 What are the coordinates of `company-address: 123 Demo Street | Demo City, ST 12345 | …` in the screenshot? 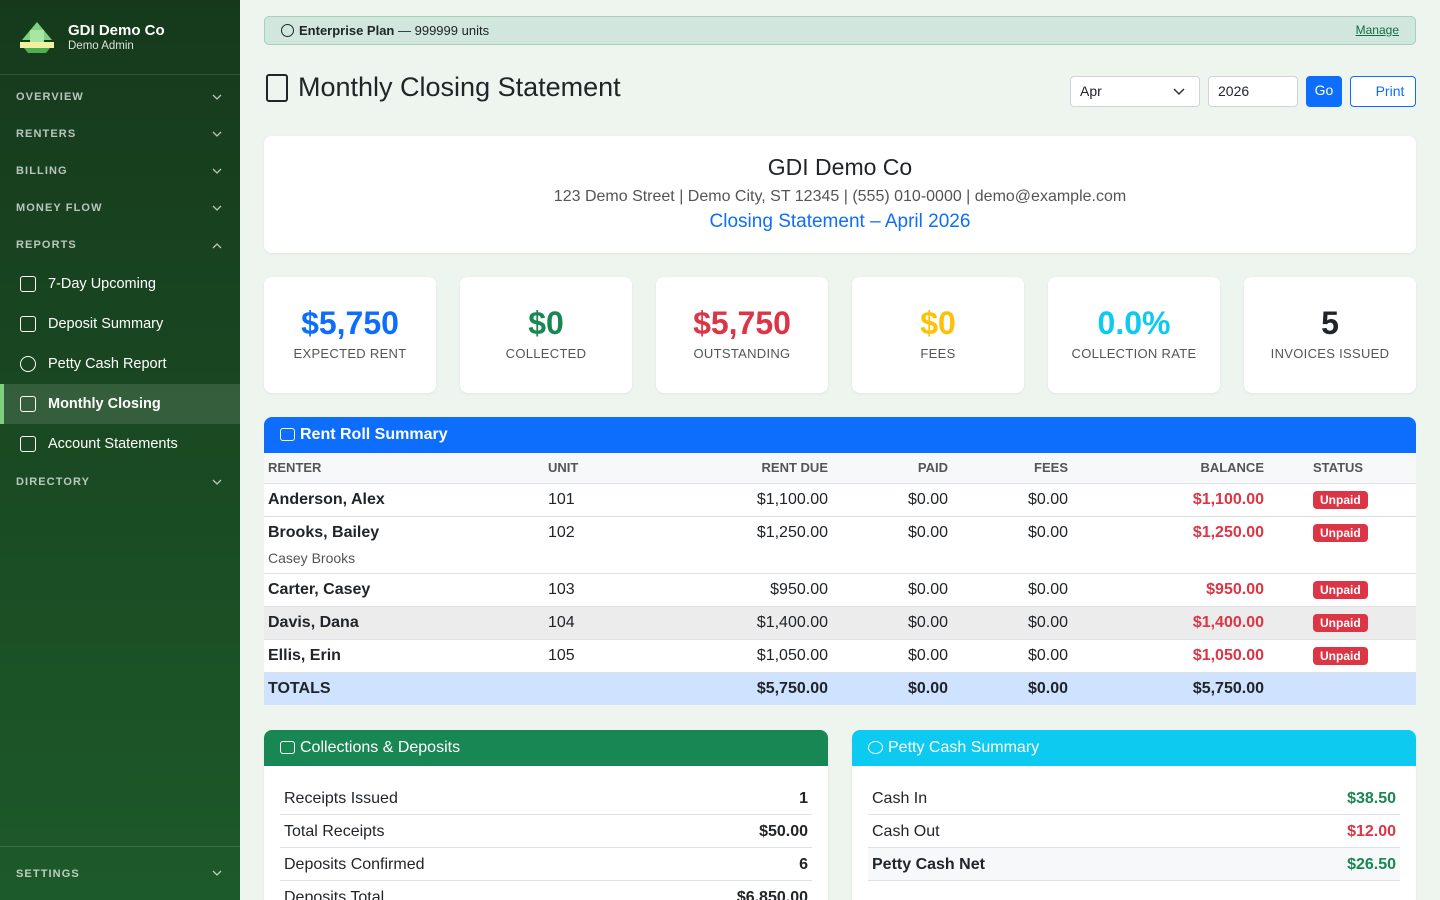 It's located at (840, 196).